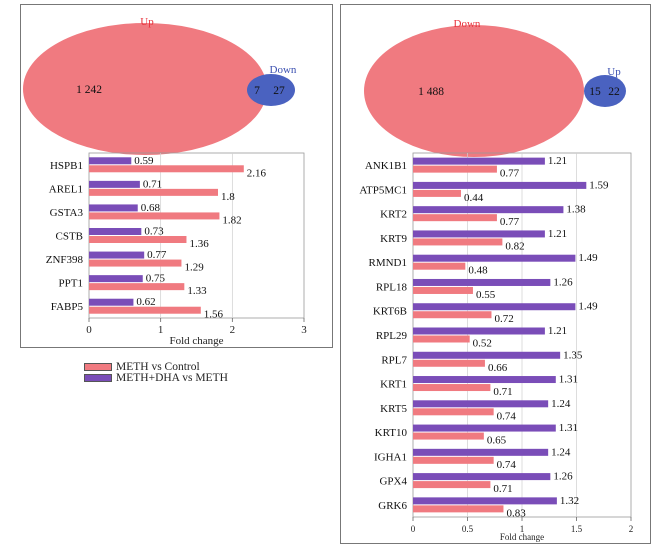 Image resolution: width=663 pixels, height=548 pixels. I want to click on data-label-meth-vs-control: 1.29, so click(194, 268).